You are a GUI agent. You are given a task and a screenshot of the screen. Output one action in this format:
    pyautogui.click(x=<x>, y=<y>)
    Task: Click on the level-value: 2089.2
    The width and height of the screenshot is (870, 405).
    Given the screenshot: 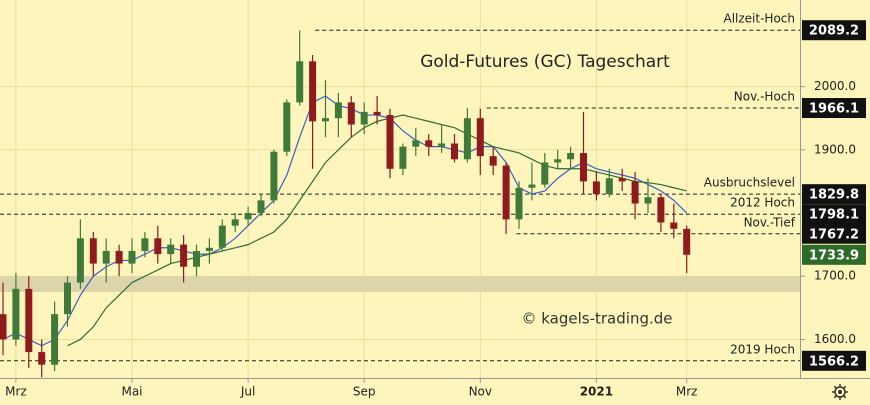 What is the action you would take?
    pyautogui.click(x=834, y=31)
    